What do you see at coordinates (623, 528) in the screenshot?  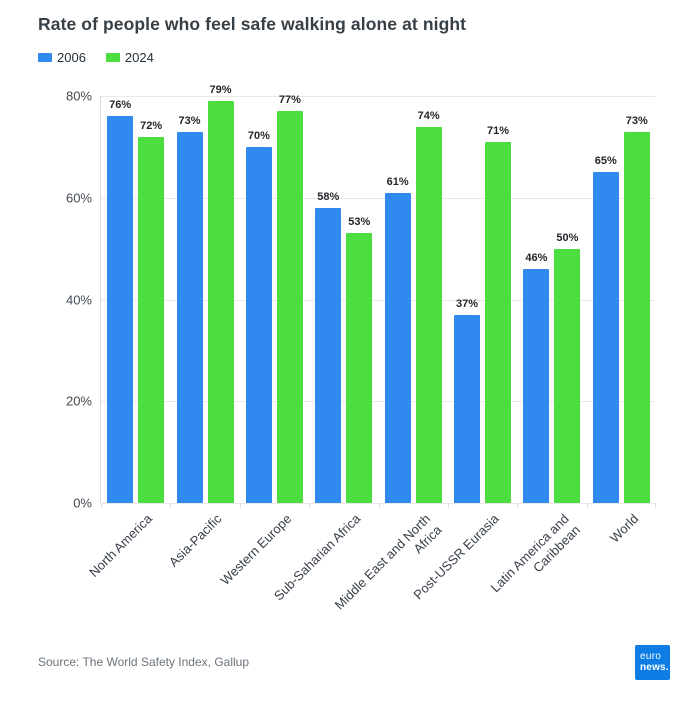 I see `category-label-8: World` at bounding box center [623, 528].